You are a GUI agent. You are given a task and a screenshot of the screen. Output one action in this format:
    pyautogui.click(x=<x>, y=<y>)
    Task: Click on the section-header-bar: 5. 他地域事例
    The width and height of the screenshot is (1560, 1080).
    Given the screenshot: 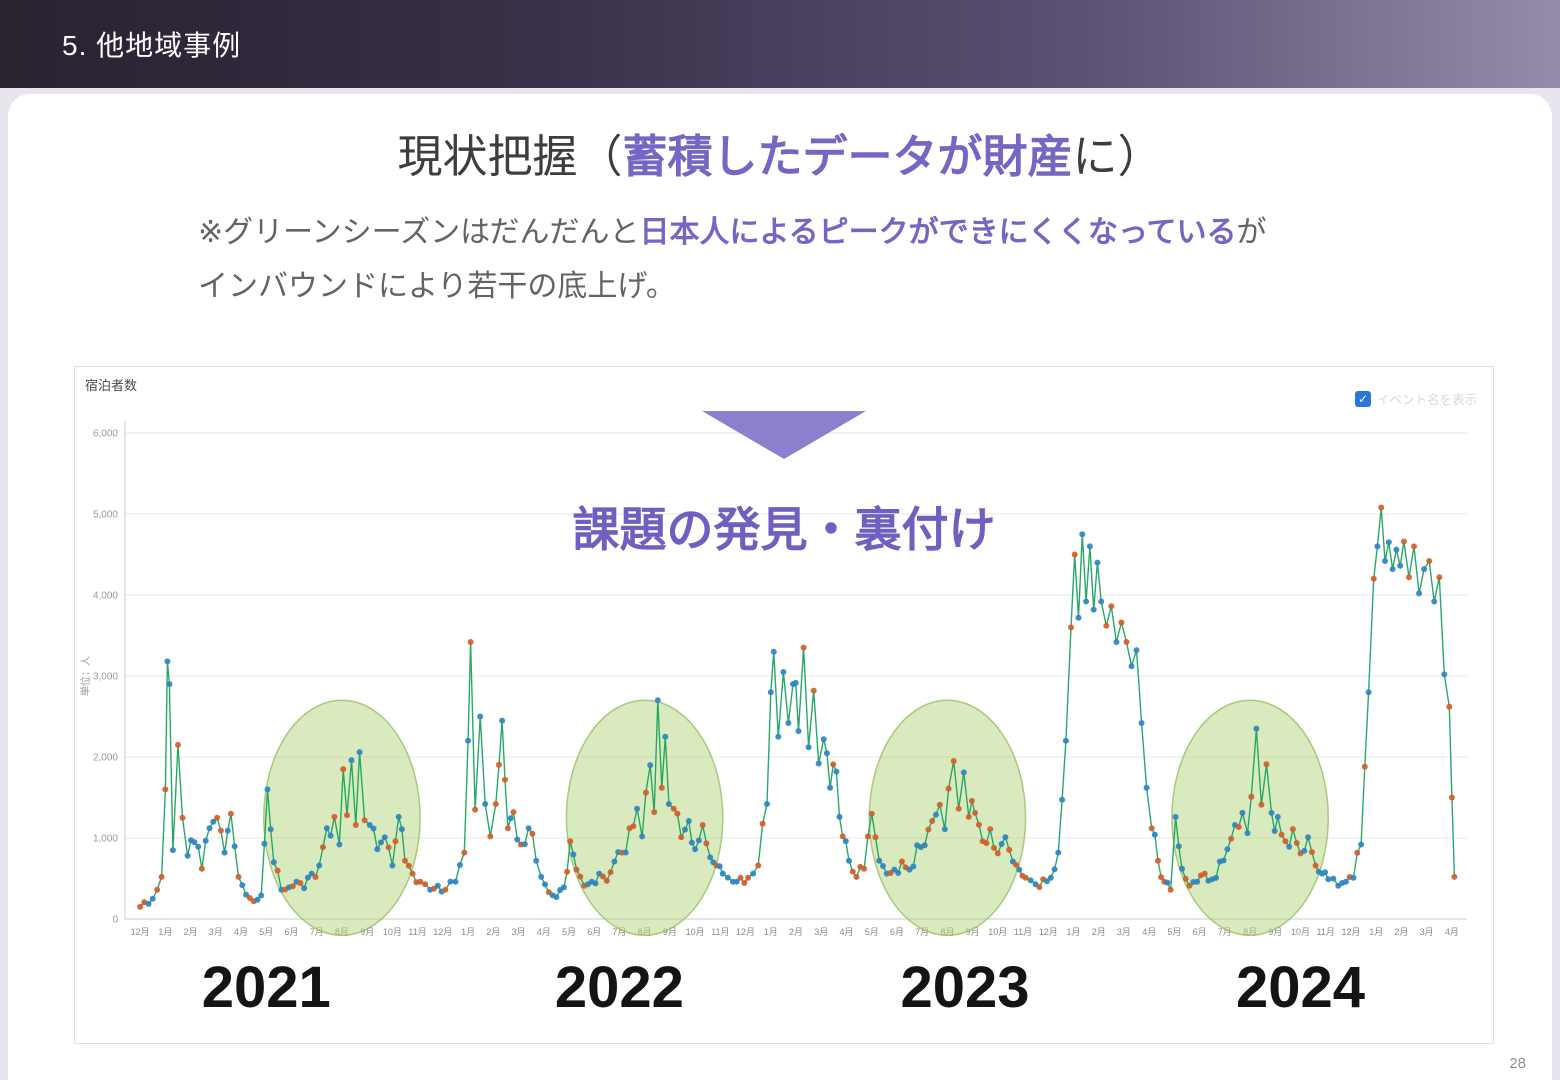 What is the action you would take?
    pyautogui.click(x=780, y=44)
    